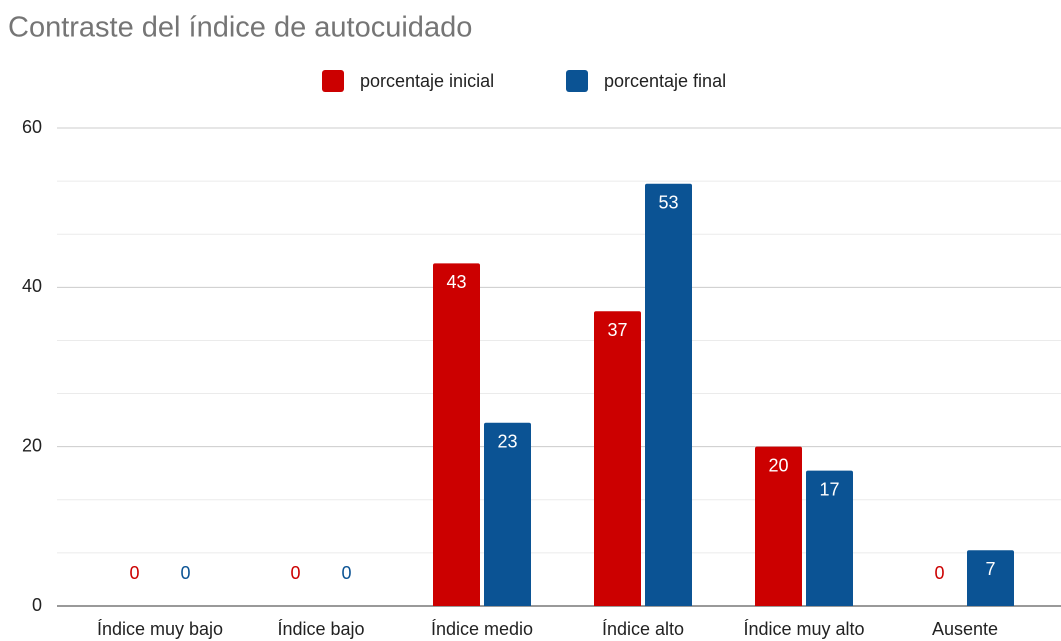 Image resolution: width=1061 pixels, height=641 pixels. I want to click on y-tick-label: 20, so click(32, 445).